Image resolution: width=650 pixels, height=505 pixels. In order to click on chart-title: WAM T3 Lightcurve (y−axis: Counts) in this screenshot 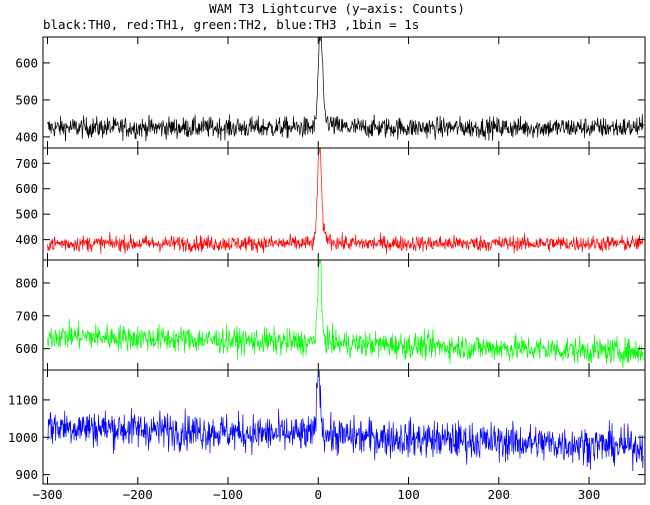, I will do `click(337, 8)`.